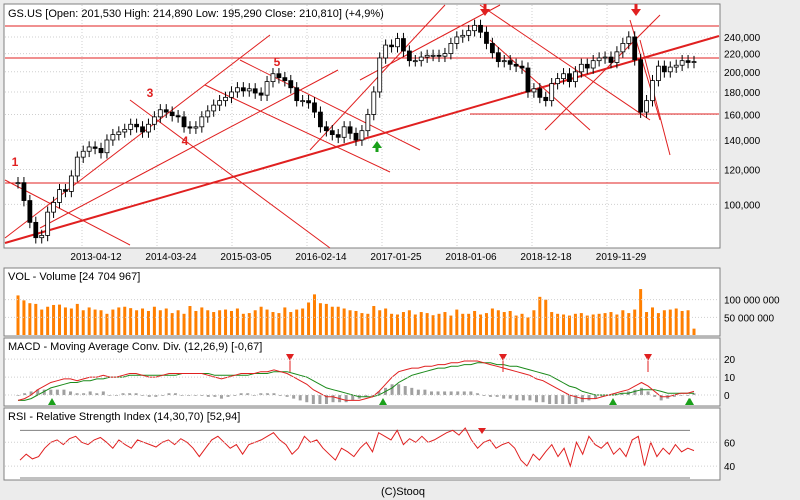  I want to click on price-y-tick-label: 140,000, so click(742, 141).